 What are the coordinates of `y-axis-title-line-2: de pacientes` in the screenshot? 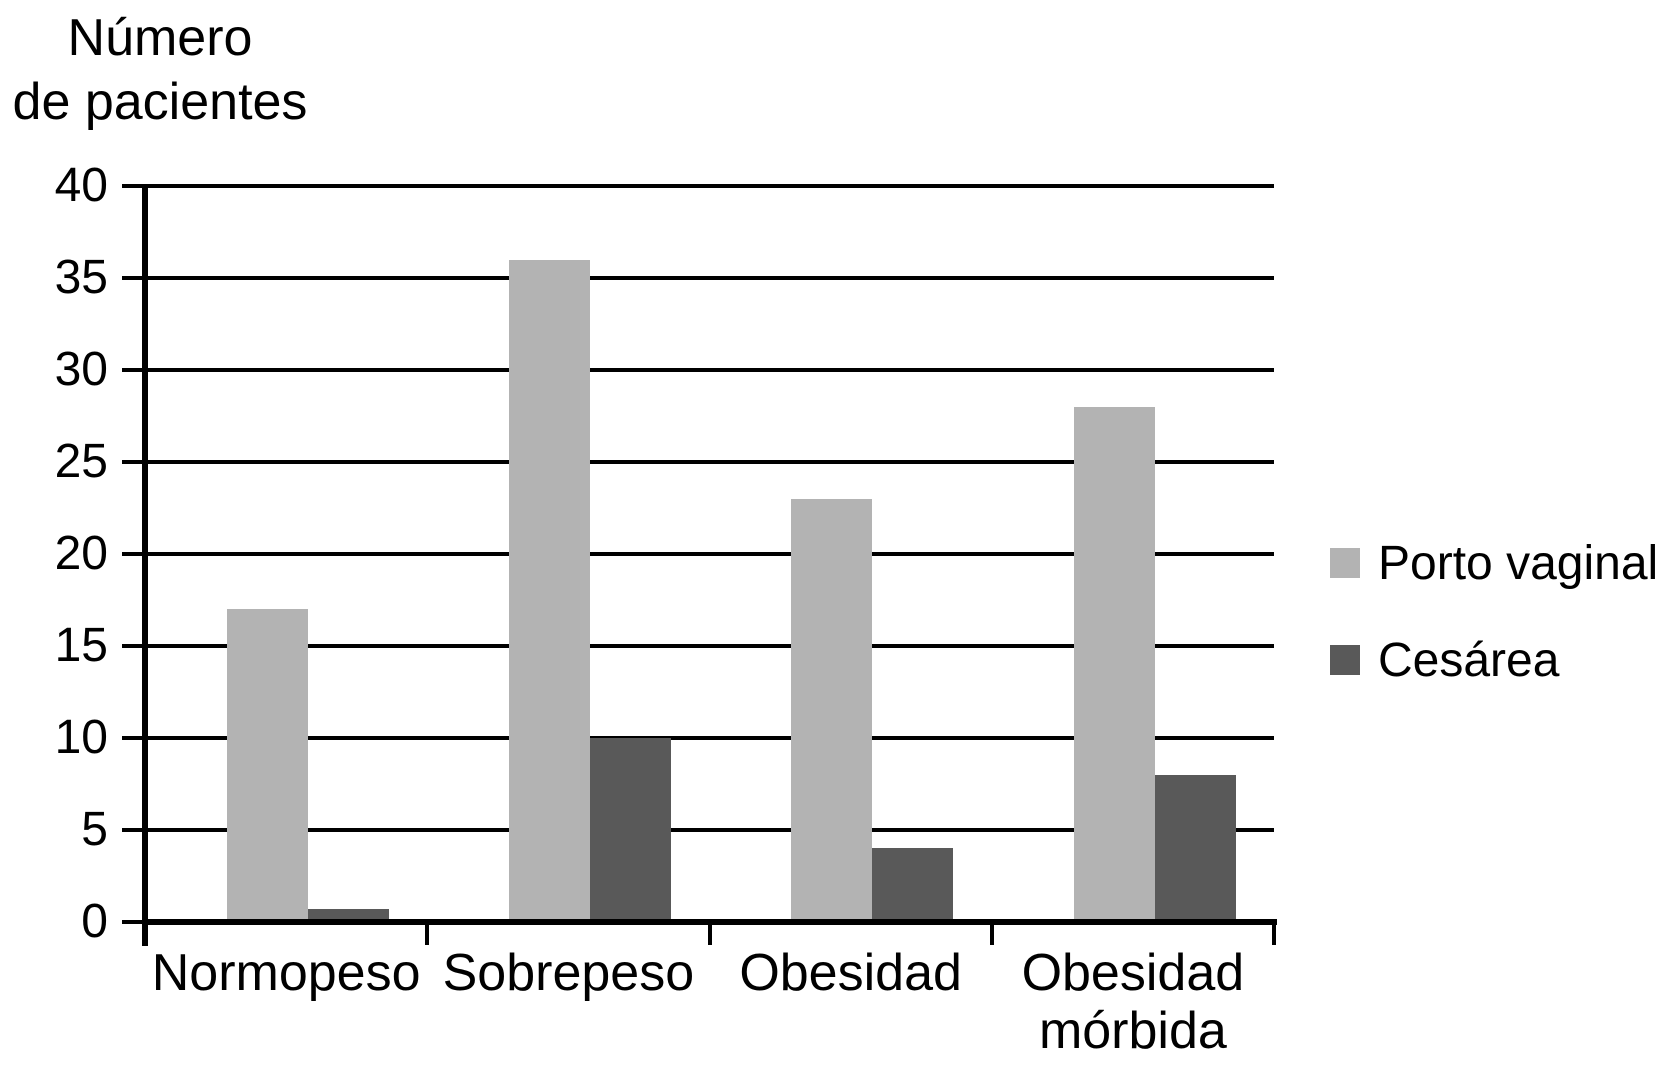 It's located at (160, 102).